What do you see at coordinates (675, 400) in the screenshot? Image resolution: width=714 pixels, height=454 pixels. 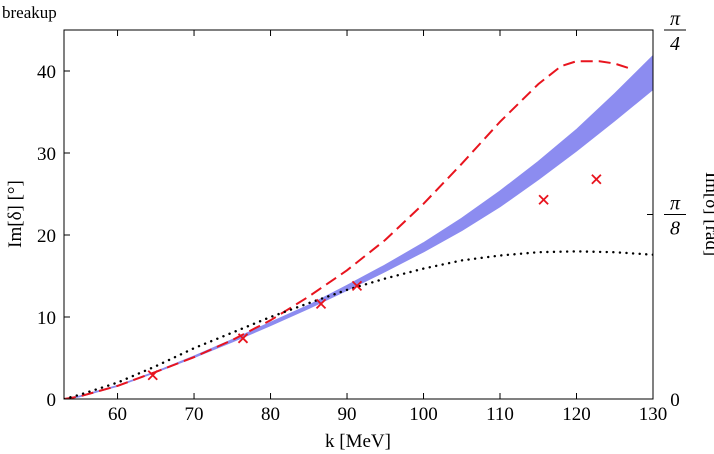 I see `right-tick-label: 0` at bounding box center [675, 400].